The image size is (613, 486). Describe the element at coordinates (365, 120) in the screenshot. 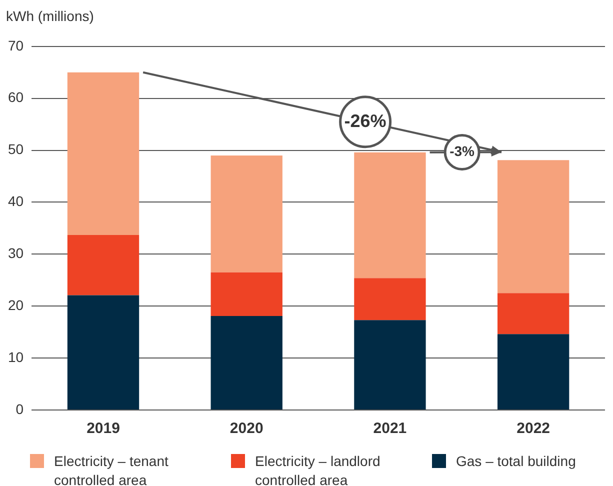

I see `annotation: -26%` at that location.